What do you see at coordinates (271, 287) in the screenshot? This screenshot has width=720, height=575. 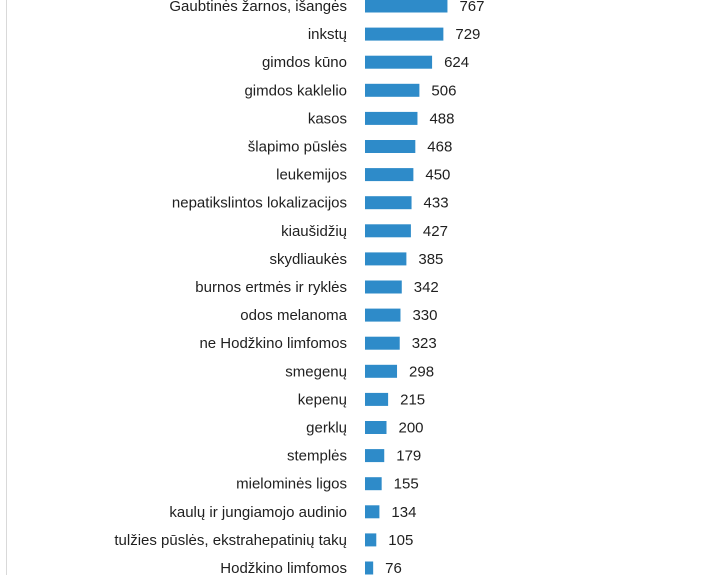 I see `category-label: burnos ertmės ir ryklės` at bounding box center [271, 287].